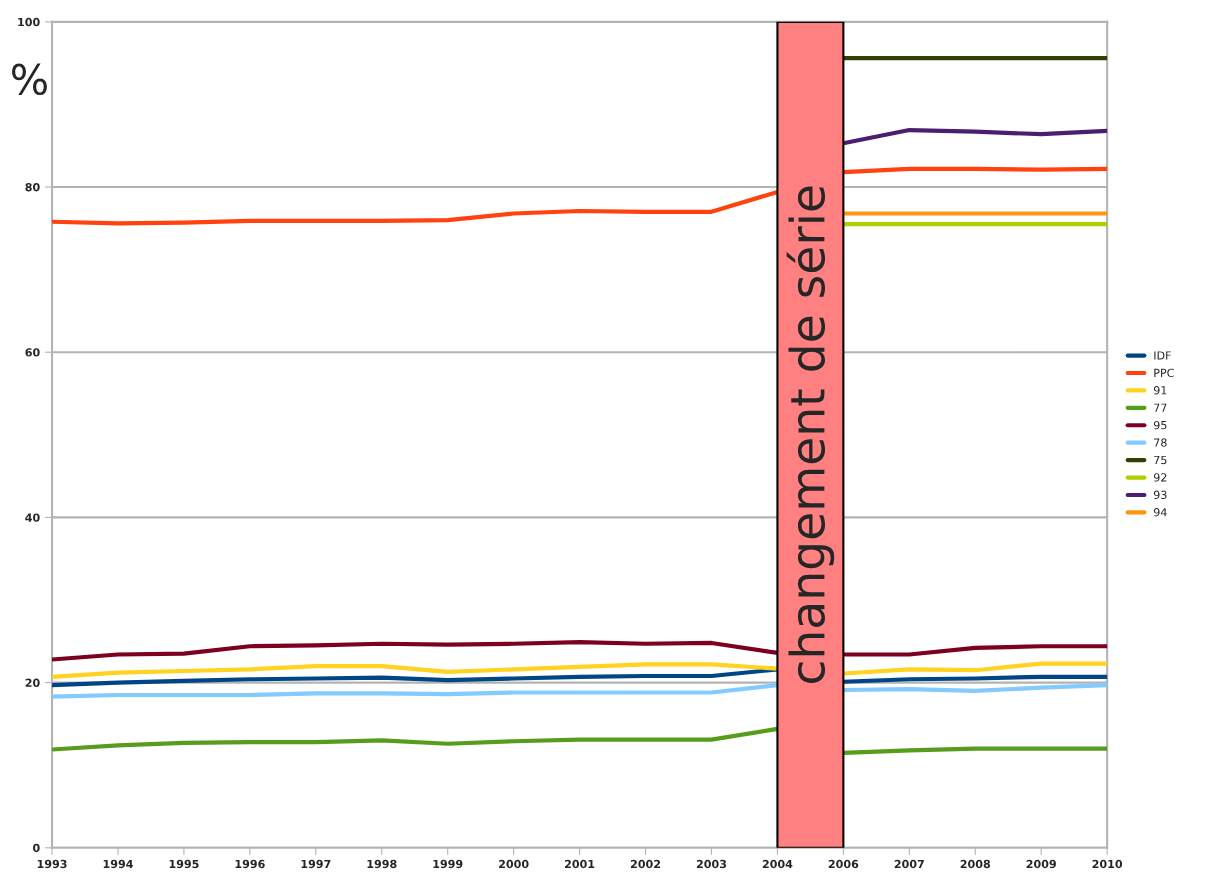 The width and height of the screenshot is (1210, 874). I want to click on legend-label: PPC, so click(1164, 373).